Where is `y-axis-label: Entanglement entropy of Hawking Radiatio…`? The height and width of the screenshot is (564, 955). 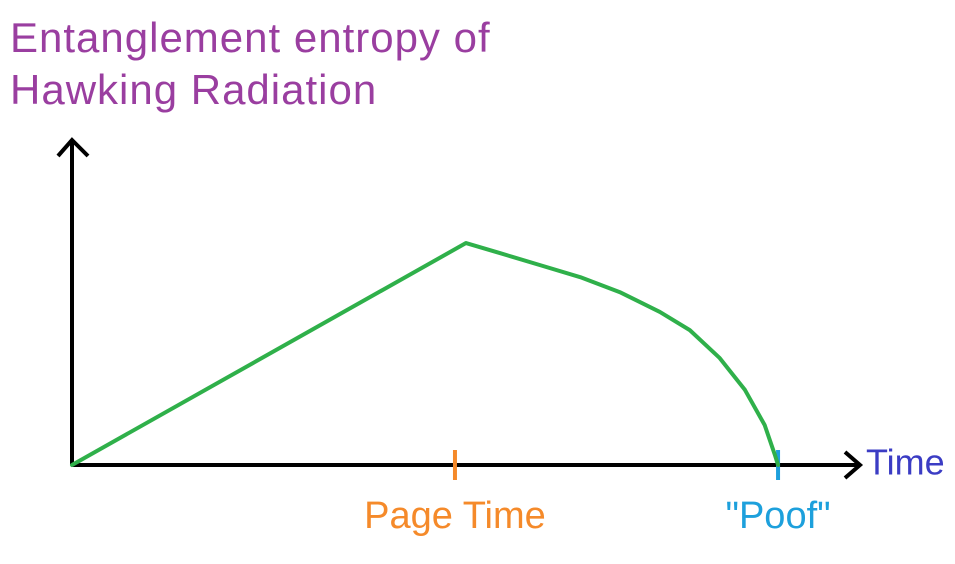 y-axis-label: Entanglement entropy of Hawking Radiatio… is located at coordinates (250, 63).